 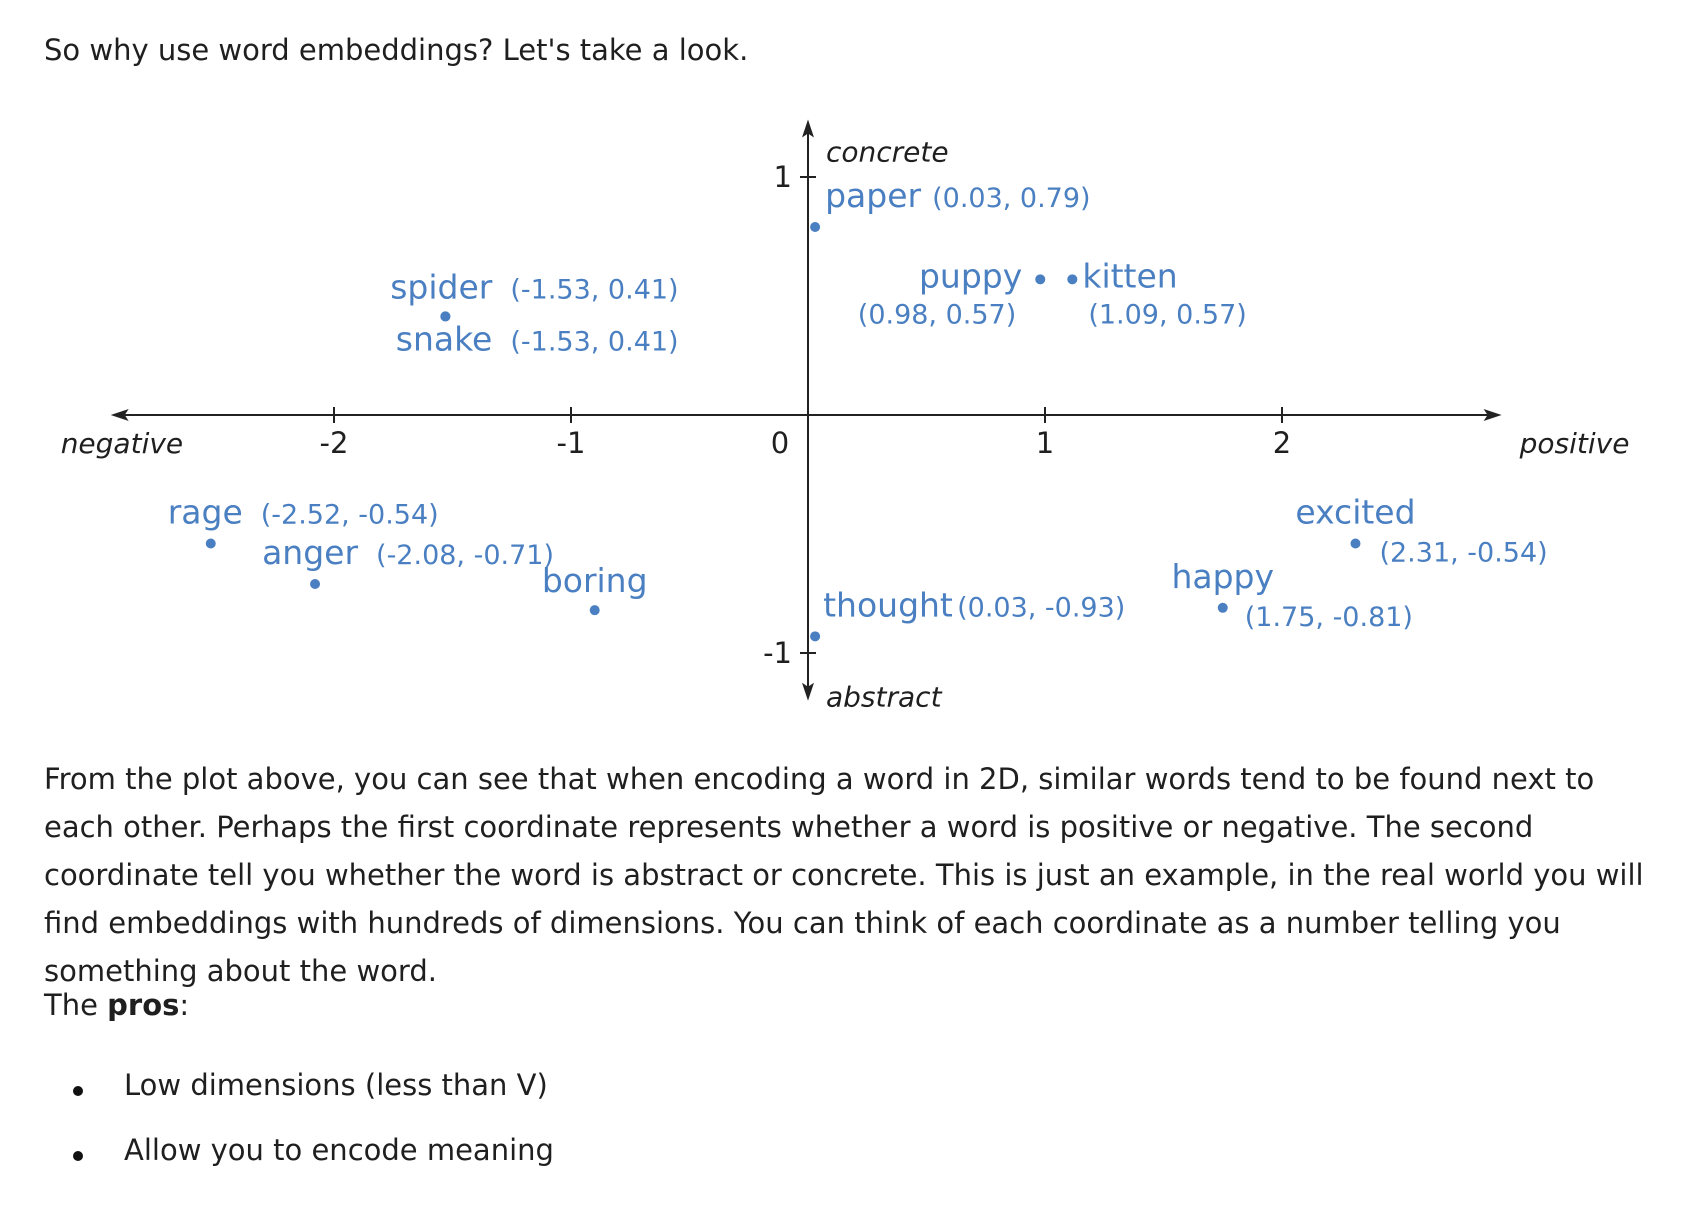 I want to click on word-label-excited: excited, so click(x=1355, y=512).